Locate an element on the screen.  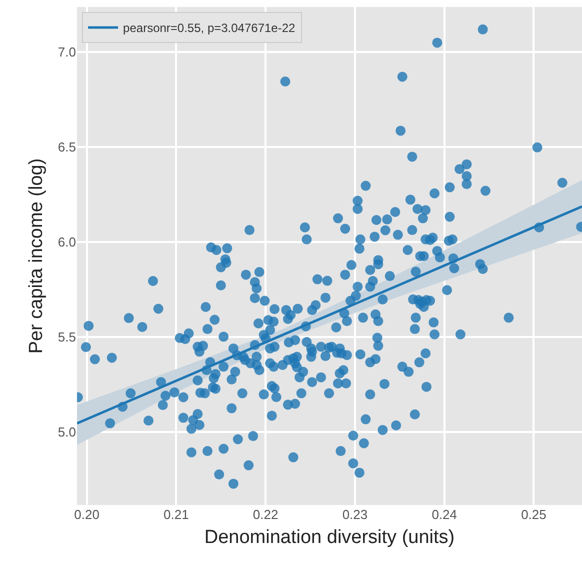
x-tick-label: 0.25 is located at coordinates (533, 514).